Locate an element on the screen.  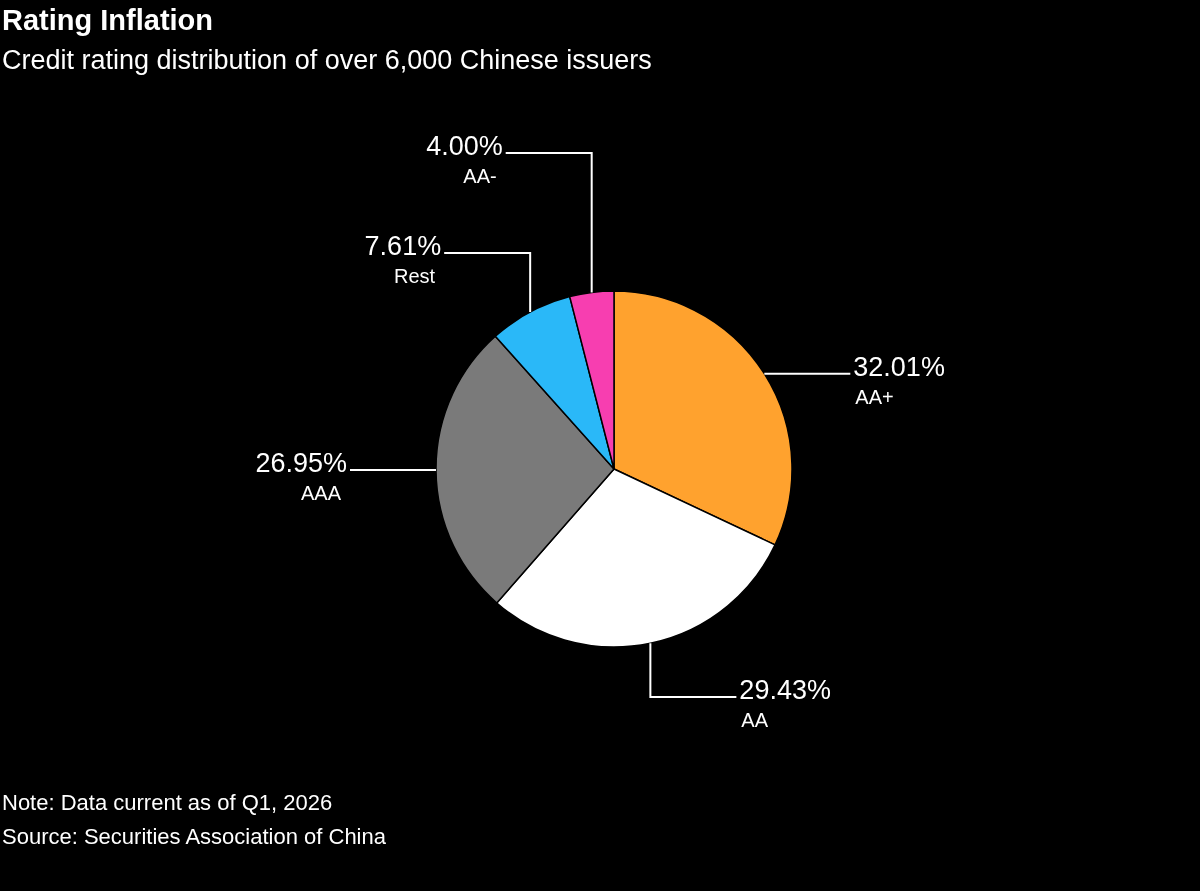
data-label: 32.01% is located at coordinates (899, 366).